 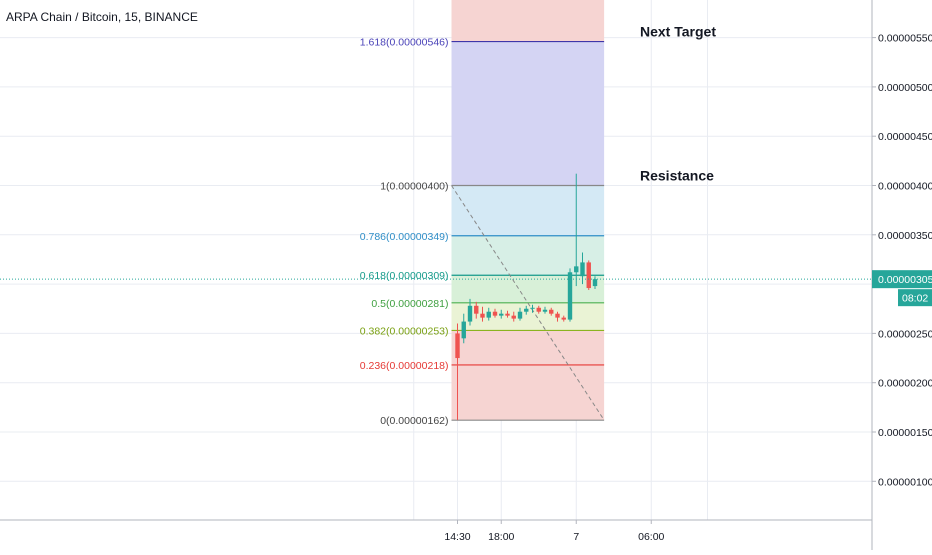 I want to click on y-tick-label: 0.00000500, so click(x=905, y=88).